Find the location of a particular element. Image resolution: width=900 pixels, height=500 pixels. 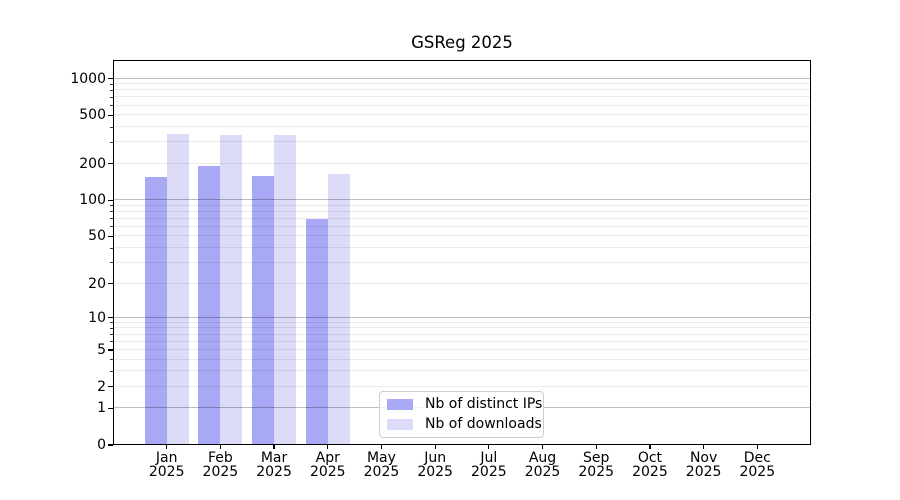

x-tick-year-may: 2025 is located at coordinates (381, 471).